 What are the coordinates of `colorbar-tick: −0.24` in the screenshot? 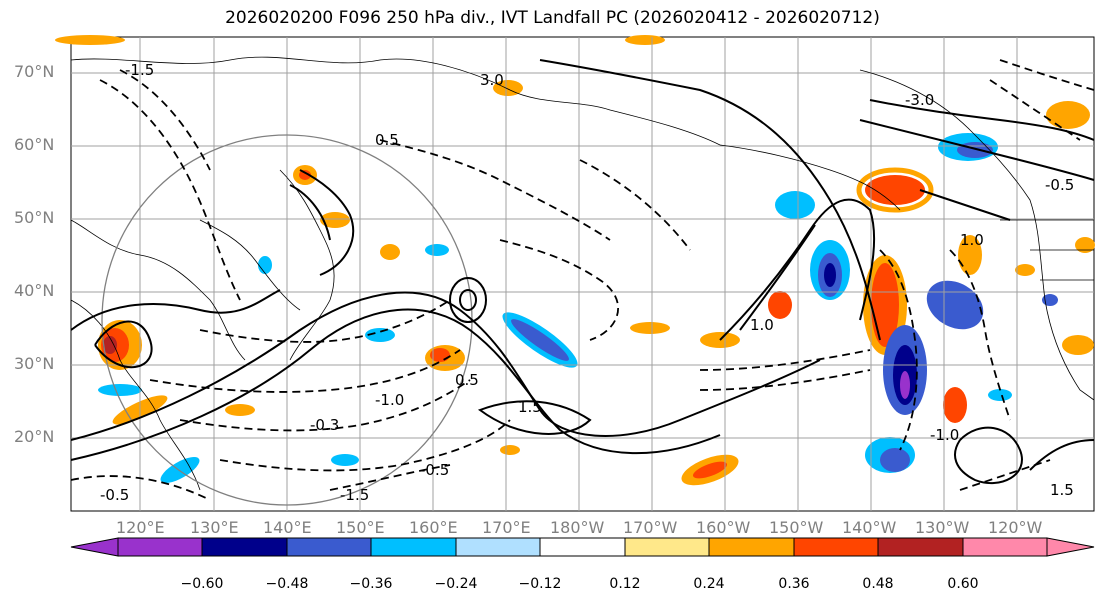 It's located at (456, 584).